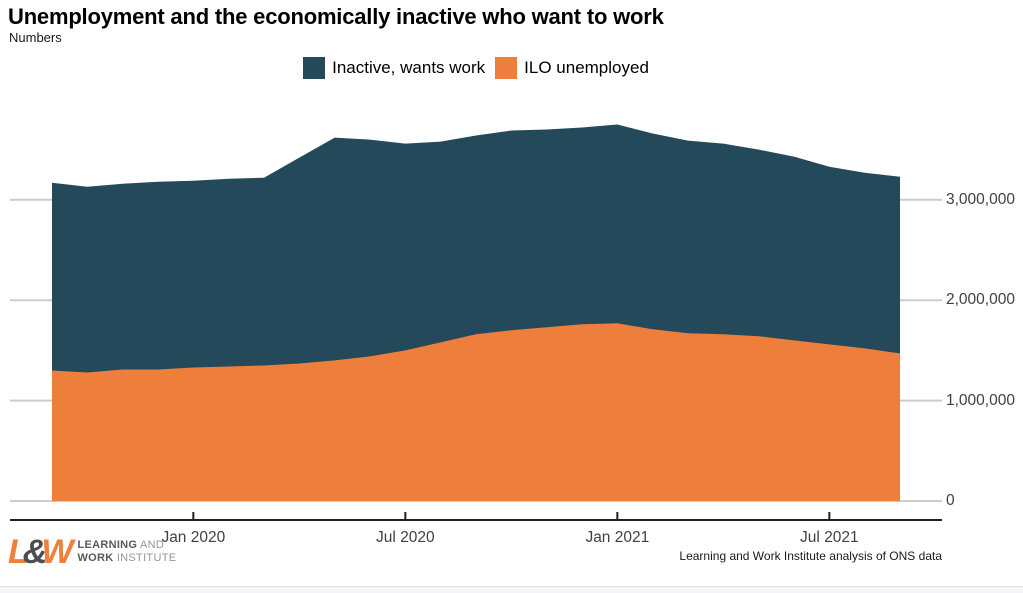 The height and width of the screenshot is (593, 1023). I want to click on x-tick-label: Jul 2020, so click(405, 537).